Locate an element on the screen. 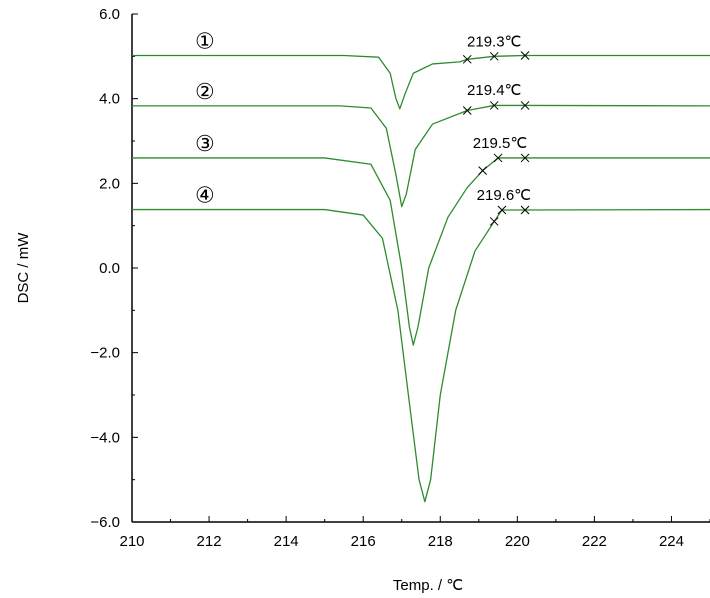 Image resolution: width=710 pixels, height=598 pixels. y-tick-label: −6.0 is located at coordinates (105, 522).